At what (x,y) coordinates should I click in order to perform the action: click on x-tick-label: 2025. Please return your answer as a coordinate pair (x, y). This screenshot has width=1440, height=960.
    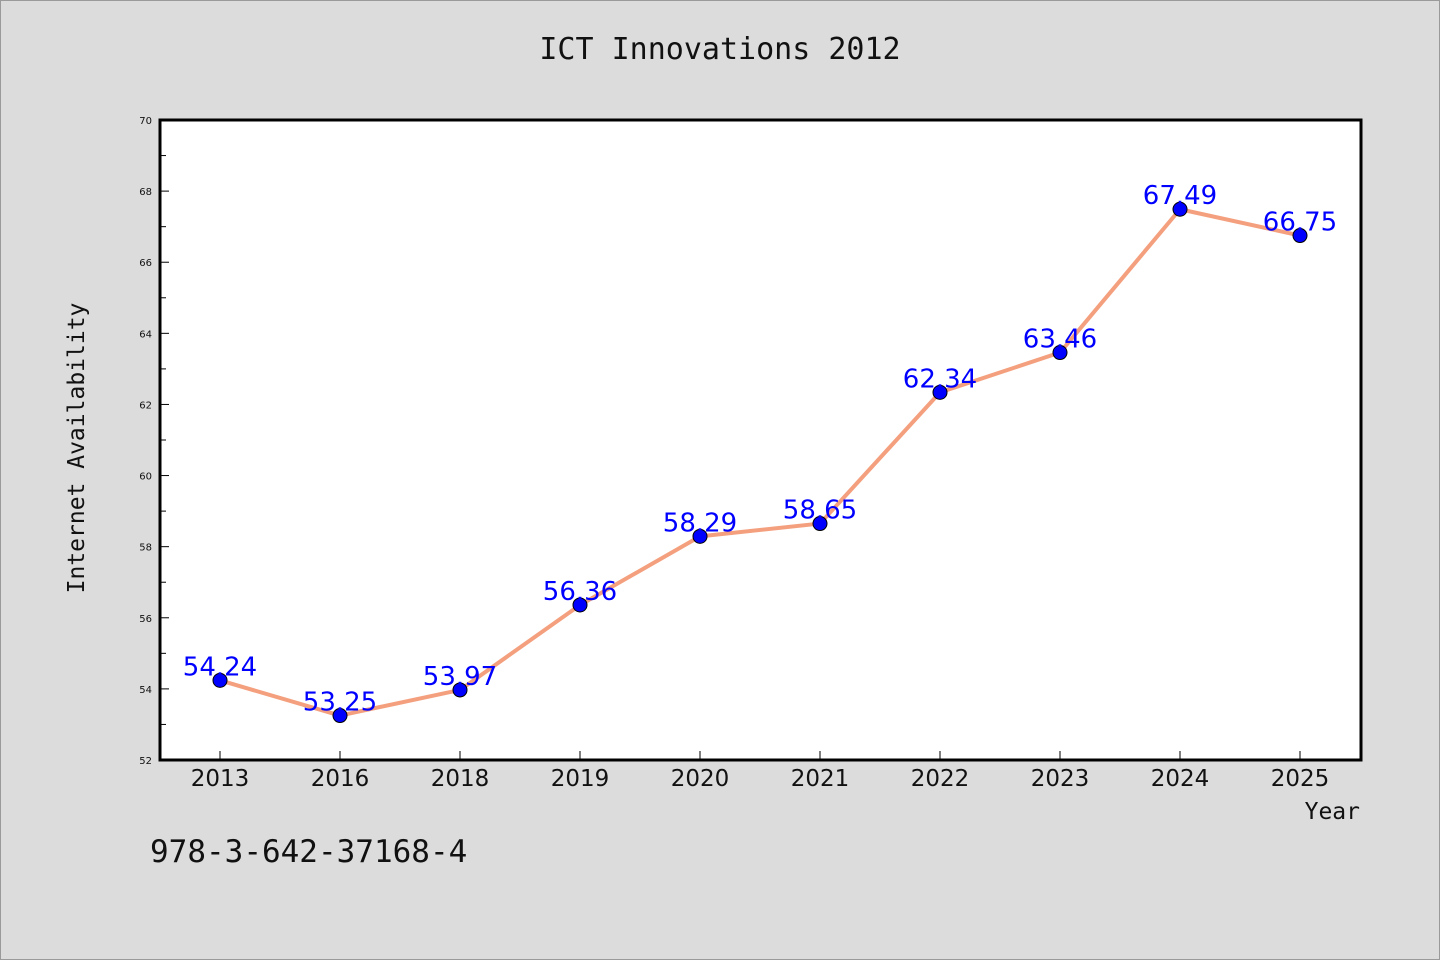
    Looking at the image, I should click on (1300, 779).